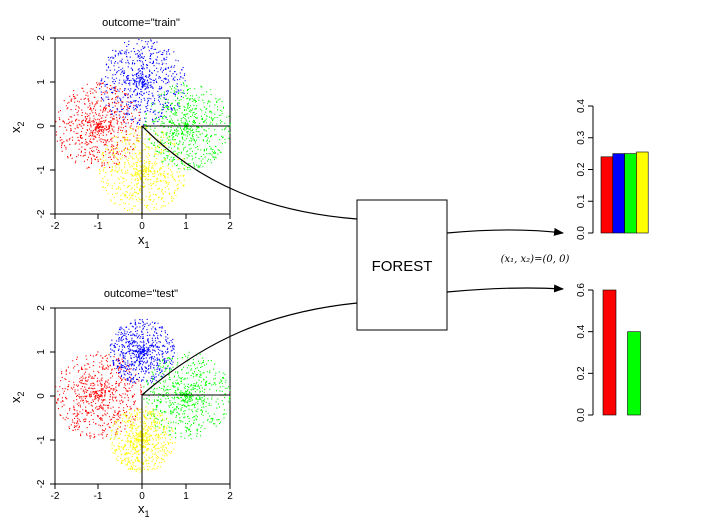 Image resolution: width=707 pixels, height=530 pixels. Describe the element at coordinates (41, 38) in the screenshot. I see `train-y-tick-label: 2` at that location.